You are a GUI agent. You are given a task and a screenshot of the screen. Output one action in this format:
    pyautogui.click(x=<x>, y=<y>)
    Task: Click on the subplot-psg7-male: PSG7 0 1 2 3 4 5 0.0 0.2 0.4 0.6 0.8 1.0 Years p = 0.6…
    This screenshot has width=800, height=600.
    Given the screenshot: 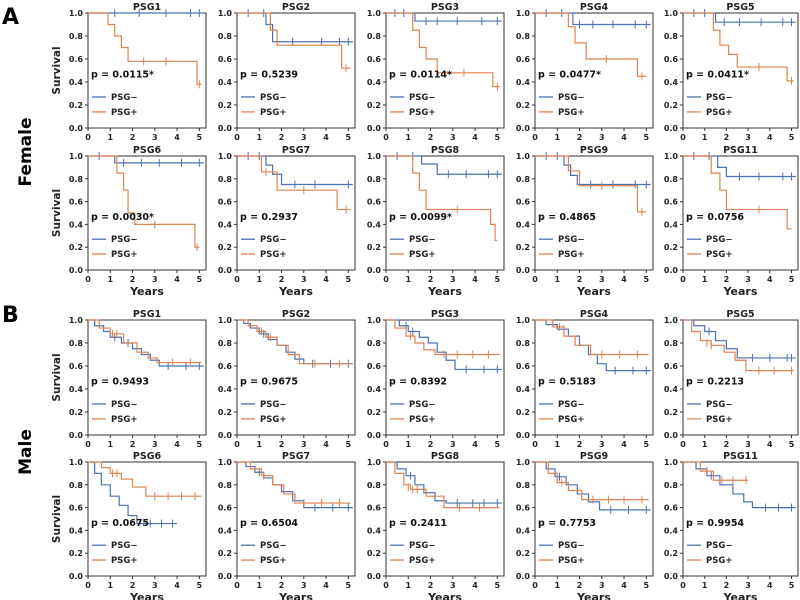 What is the action you would take?
    pyautogui.click(x=287, y=525)
    